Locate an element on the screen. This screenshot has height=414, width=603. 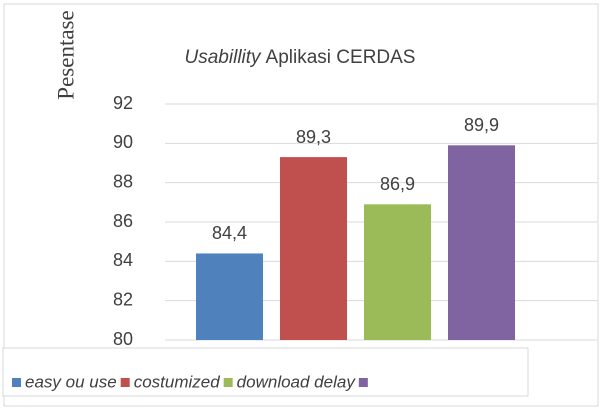
value-label: 86,9 is located at coordinates (397, 184).